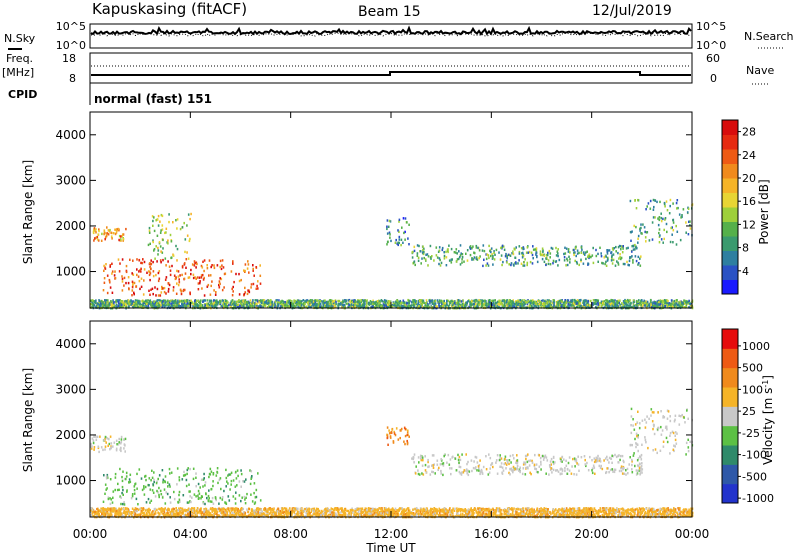  I want to click on power-colorbar-label: Power [dB], so click(764, 211).